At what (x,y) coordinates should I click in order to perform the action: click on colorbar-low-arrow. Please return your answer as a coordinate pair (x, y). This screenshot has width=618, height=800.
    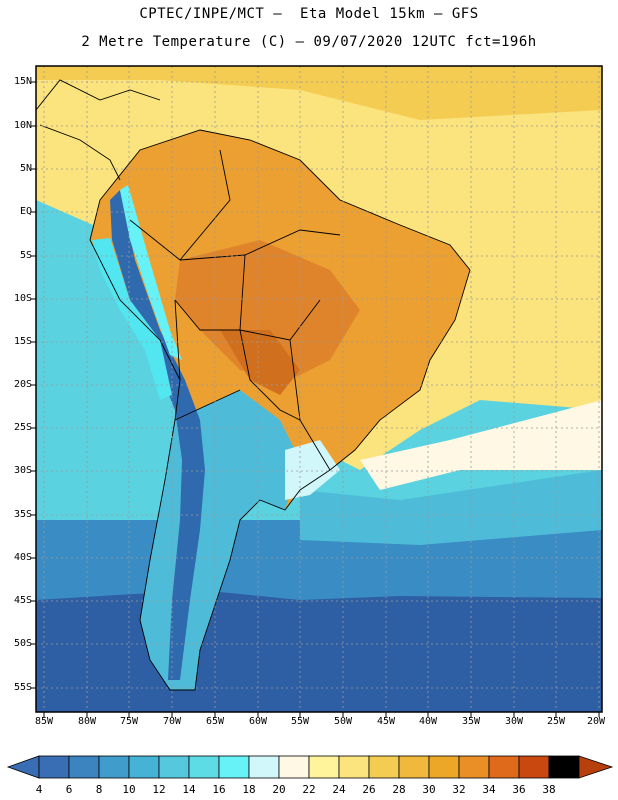
    Looking at the image, I should click on (23, 767).